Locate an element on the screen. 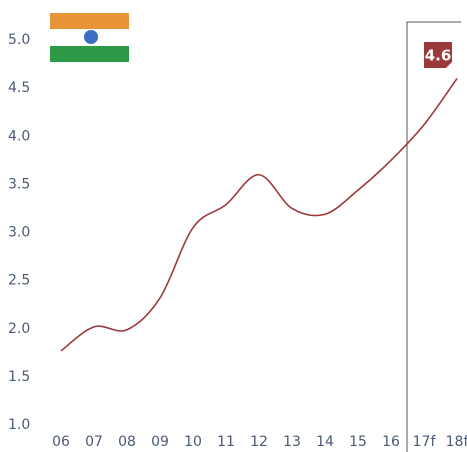 This screenshot has height=452, width=467. x-tick-label: 10 is located at coordinates (193, 442).